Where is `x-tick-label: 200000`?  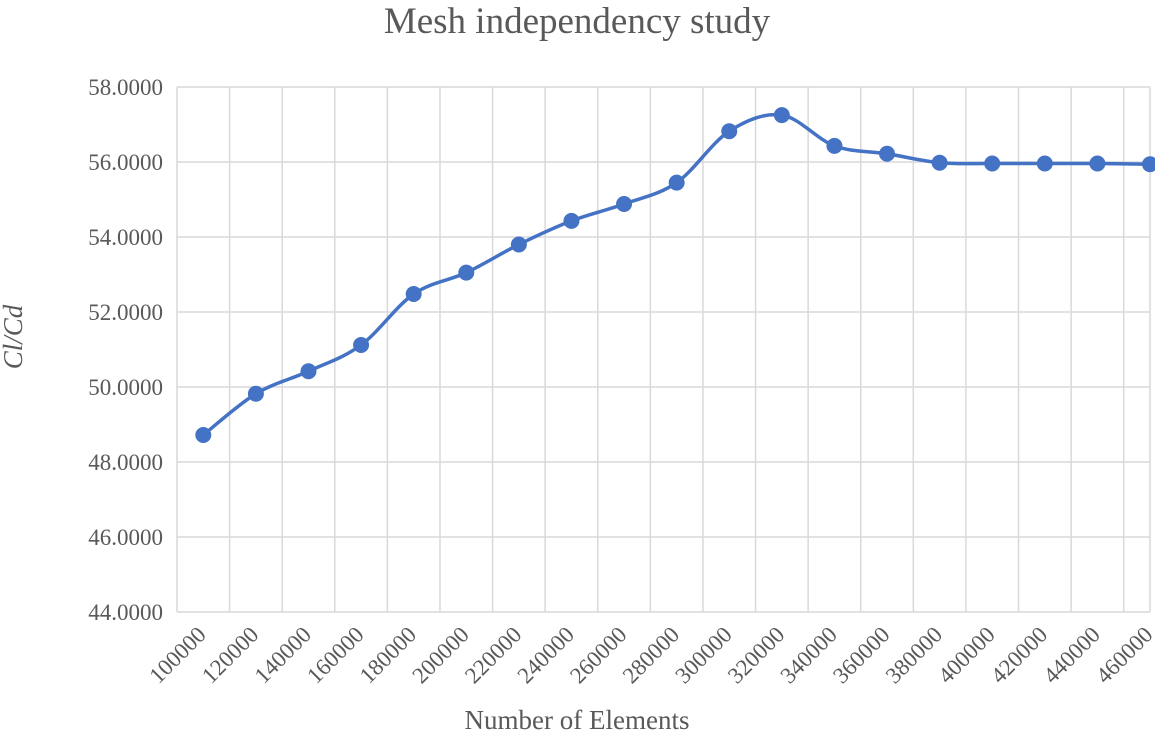
x-tick-label: 200000 is located at coordinates (440, 655).